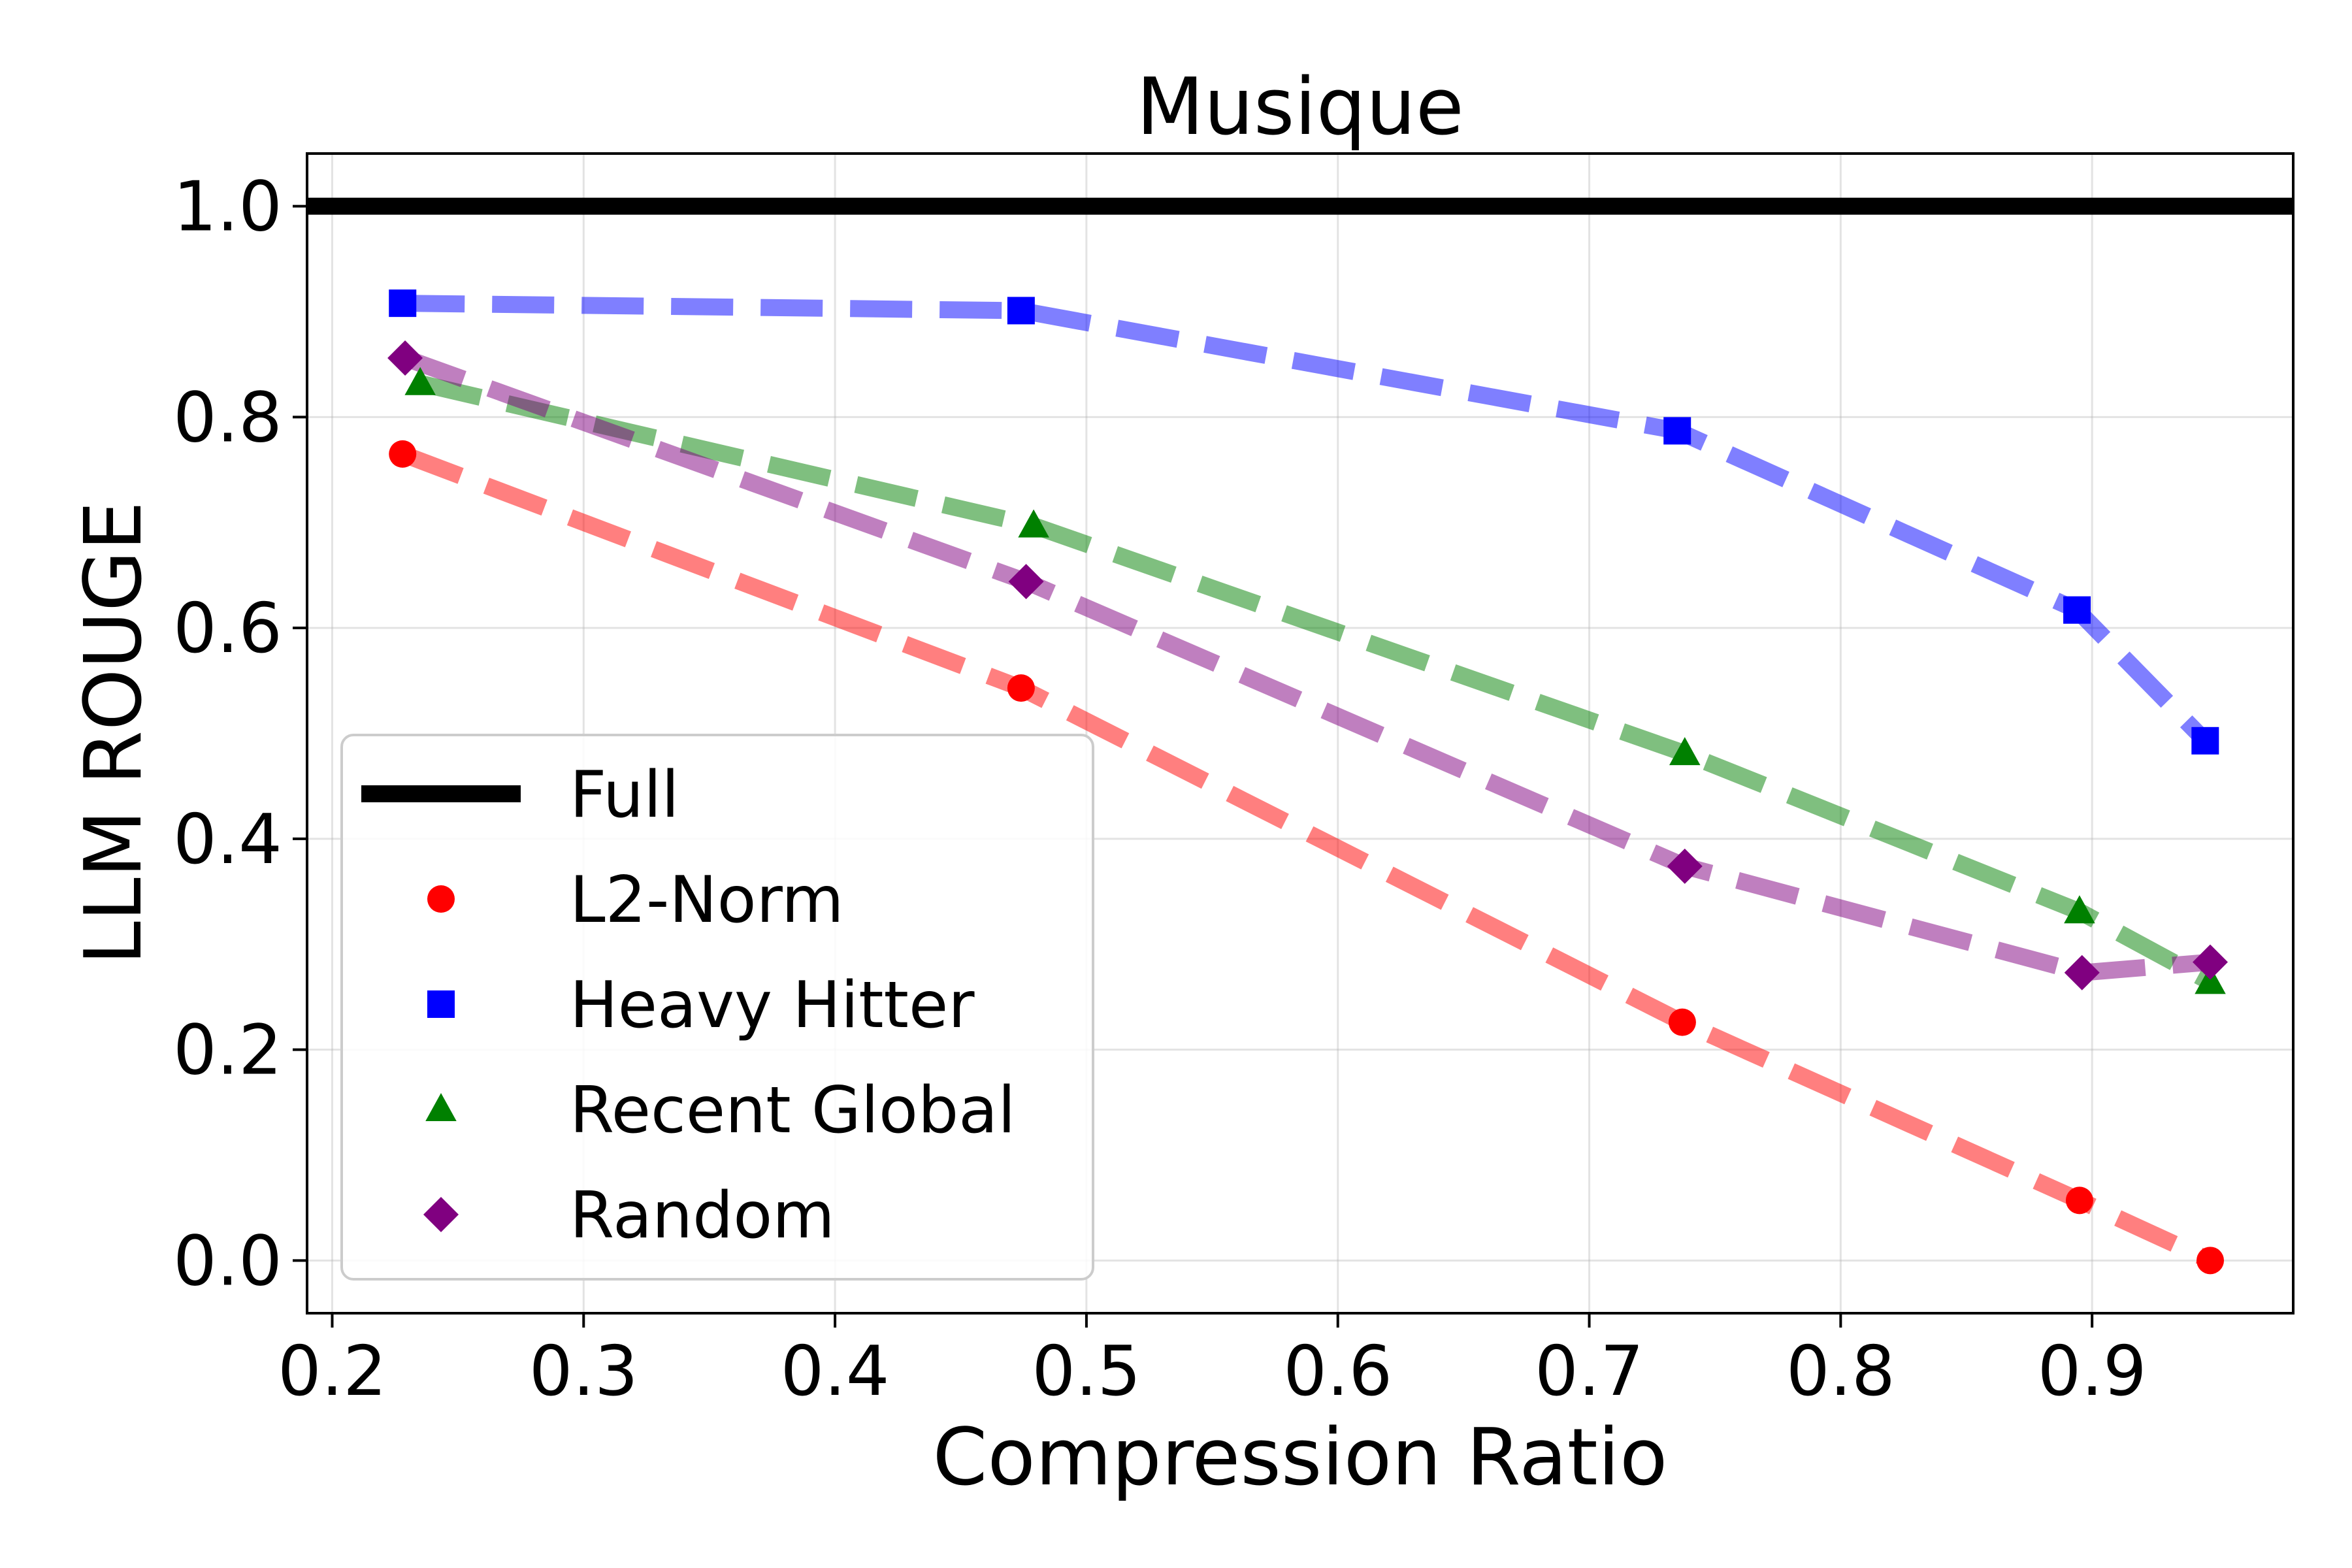  I want to click on x-tick-label: 0.7, so click(1589, 1371).